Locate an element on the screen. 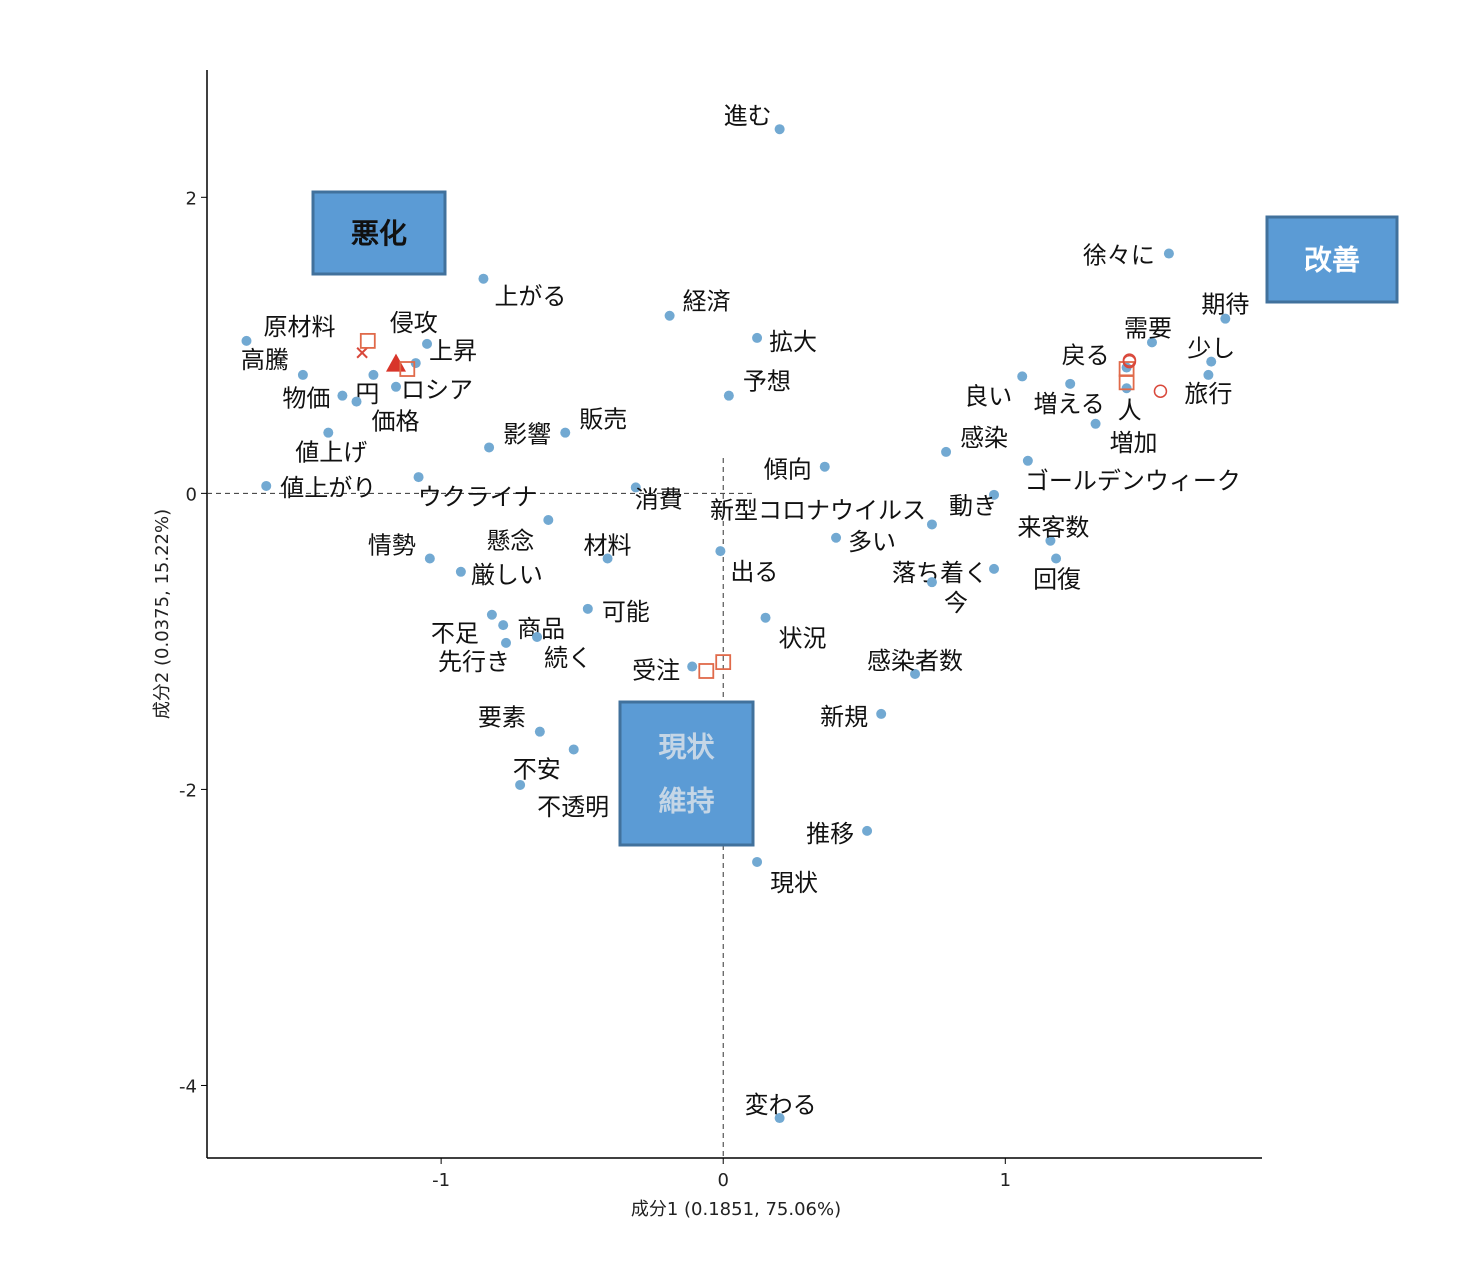 The height and width of the screenshot is (1268, 1473). word-label: 良い is located at coordinates (988, 396).